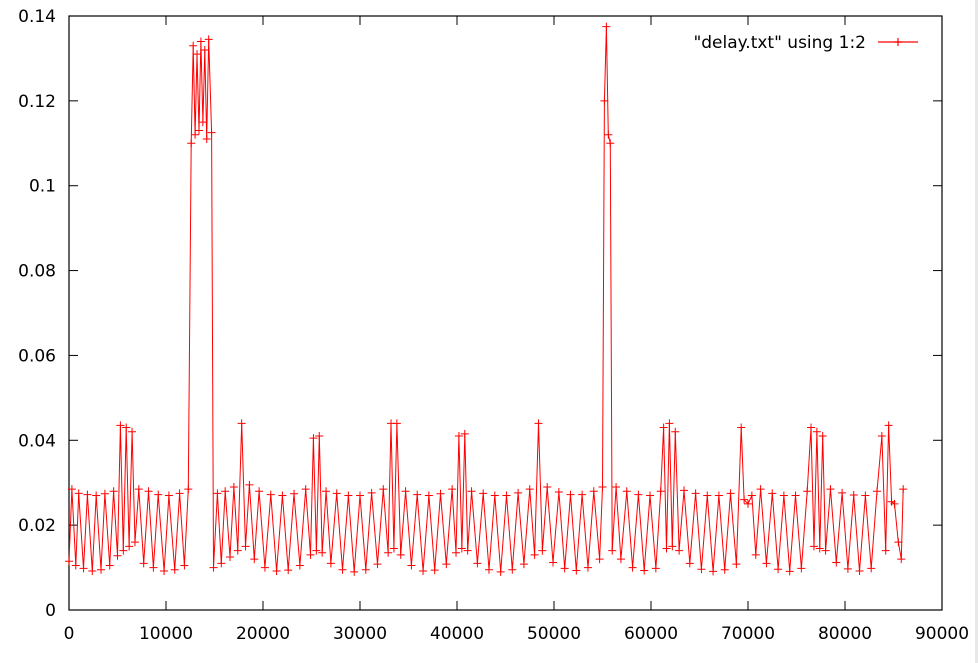  What do you see at coordinates (263, 634) in the screenshot?
I see `x-tick-label: 20000` at bounding box center [263, 634].